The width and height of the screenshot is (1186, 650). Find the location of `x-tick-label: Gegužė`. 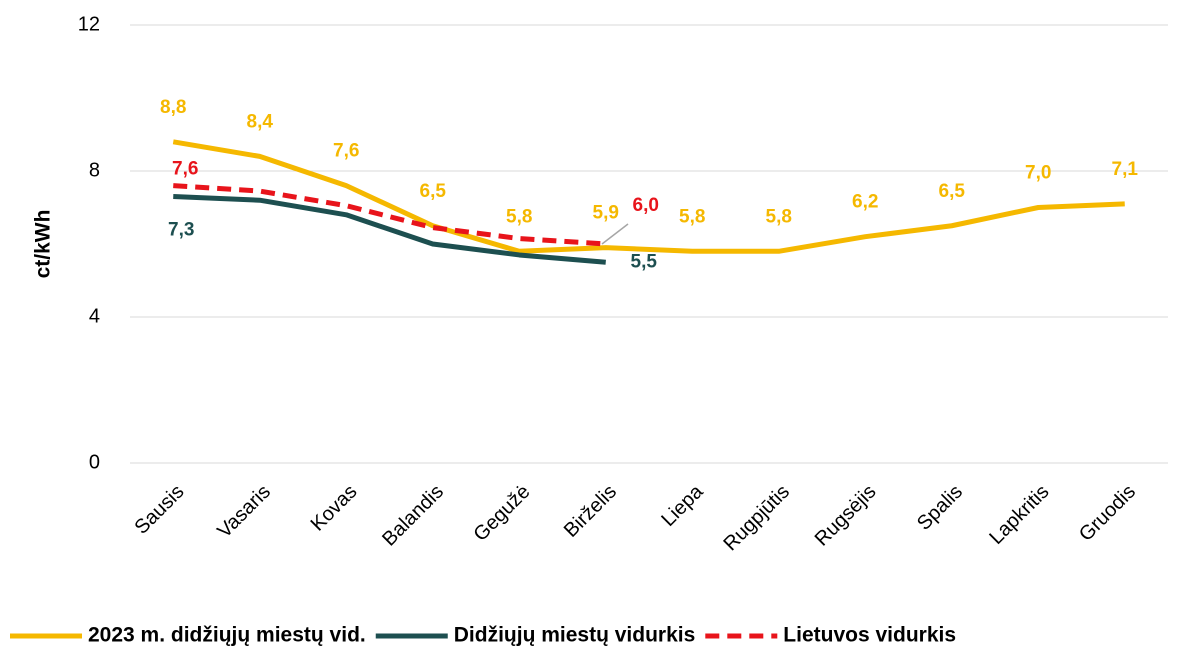

x-tick-label: Gegužė is located at coordinates (501, 513).